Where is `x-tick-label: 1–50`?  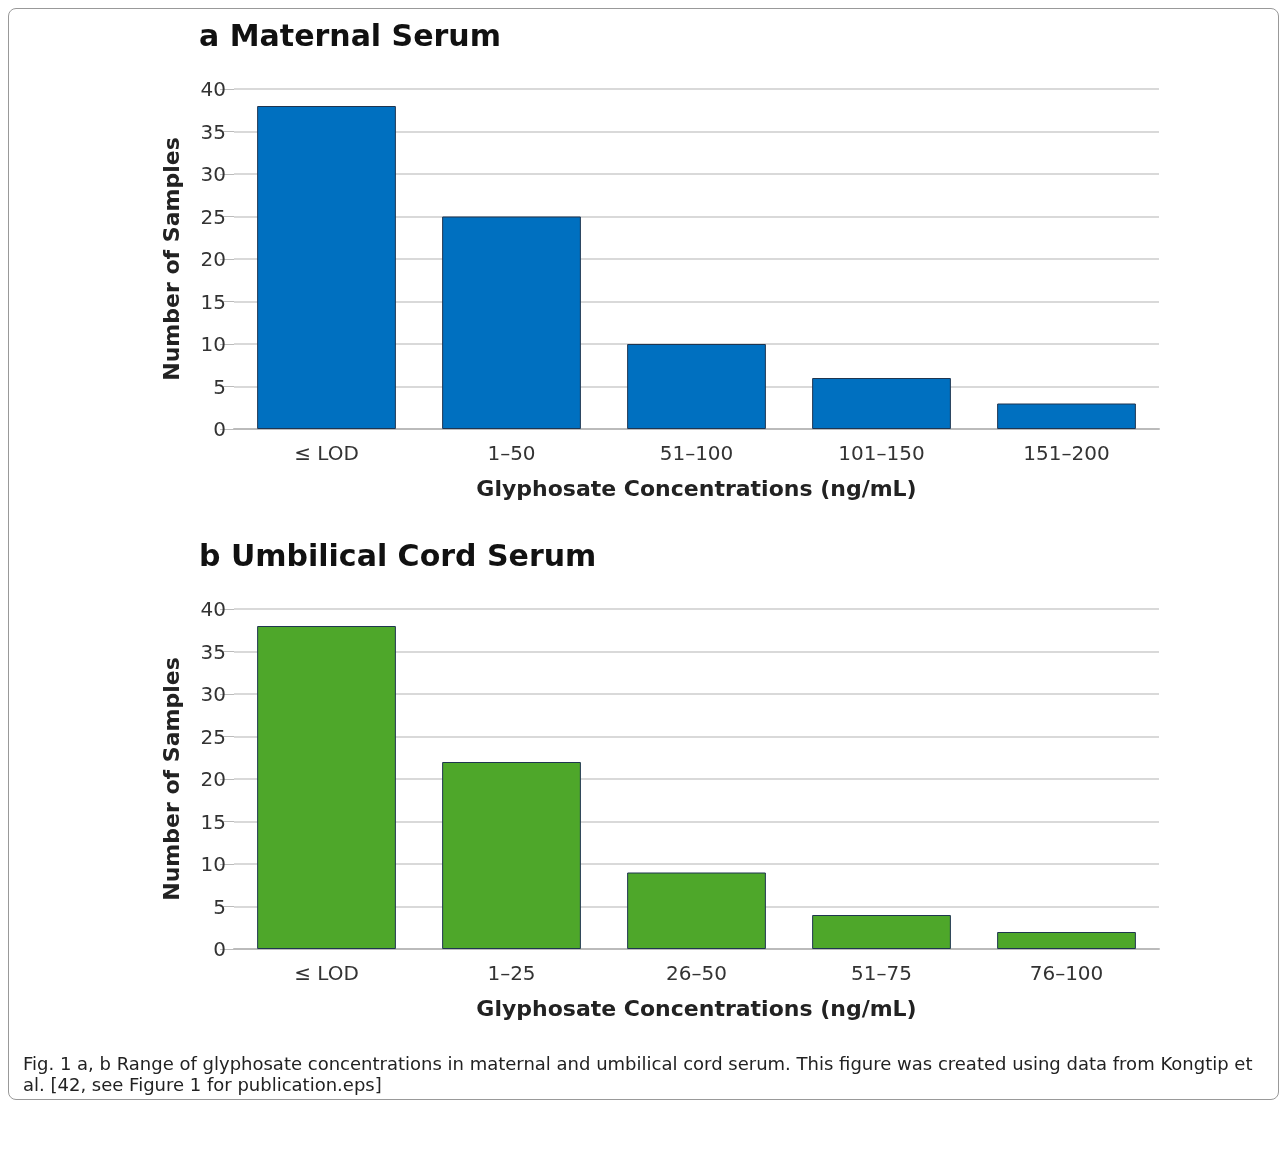 x-tick-label: 1–50 is located at coordinates (511, 453).